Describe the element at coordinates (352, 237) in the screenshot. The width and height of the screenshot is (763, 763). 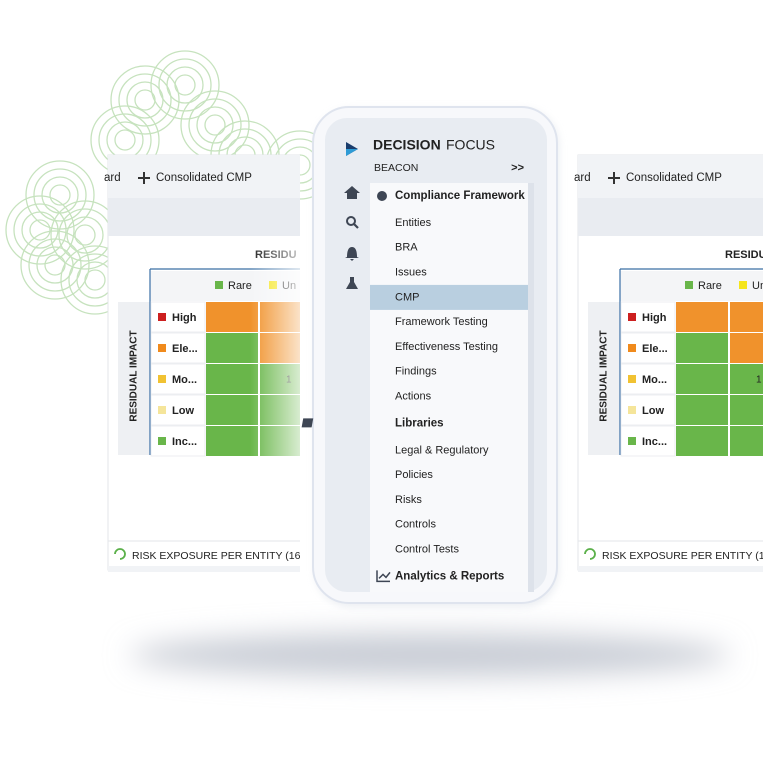
I see `icon-strip` at that location.